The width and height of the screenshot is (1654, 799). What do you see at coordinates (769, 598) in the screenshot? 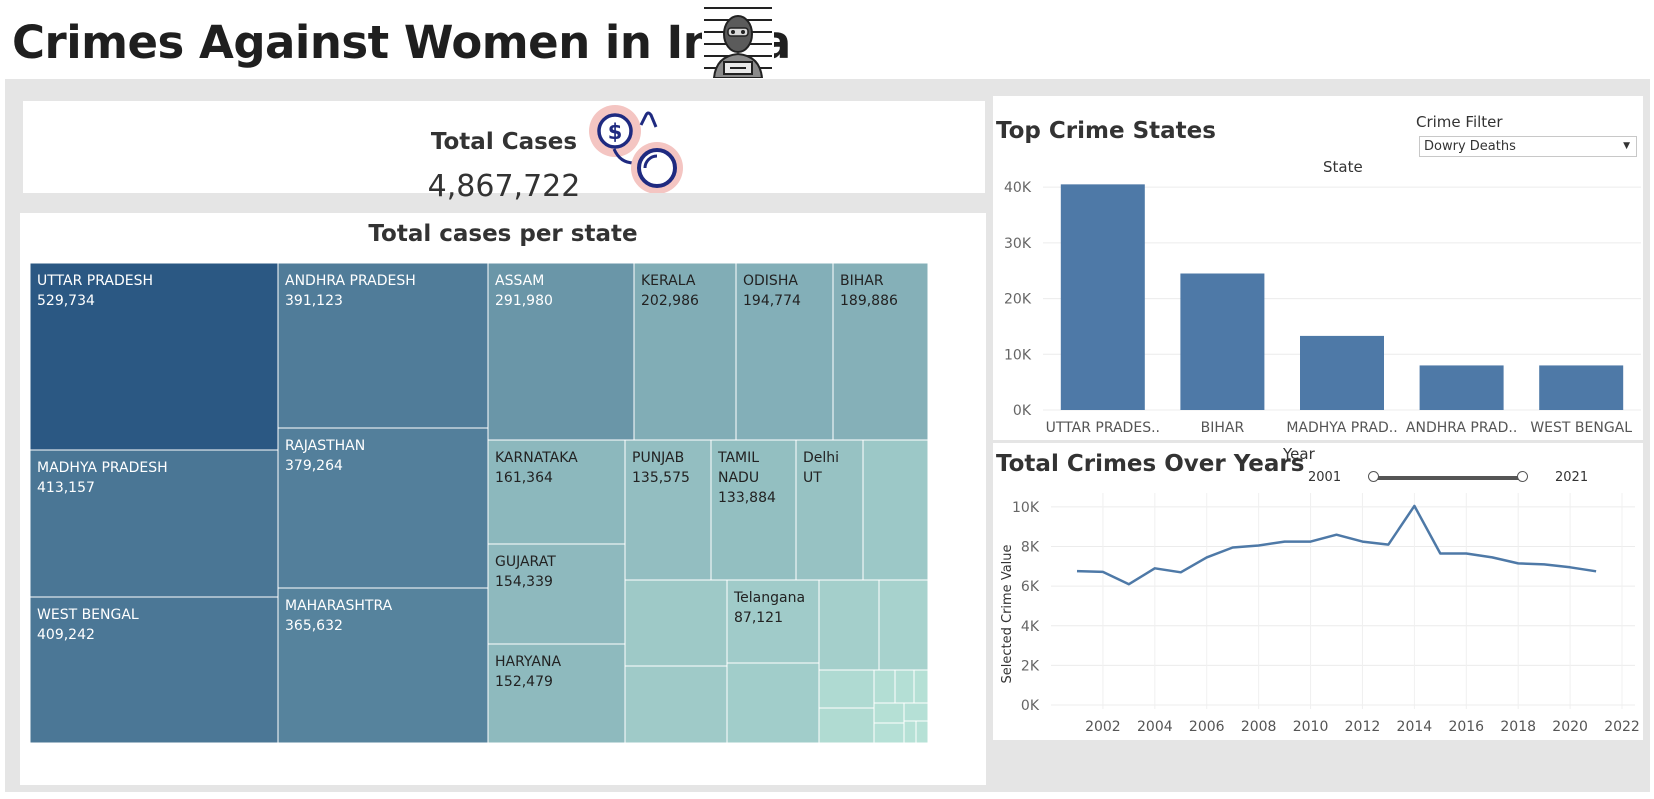
I see `treemap-label-telangana: Telangana` at bounding box center [769, 598].